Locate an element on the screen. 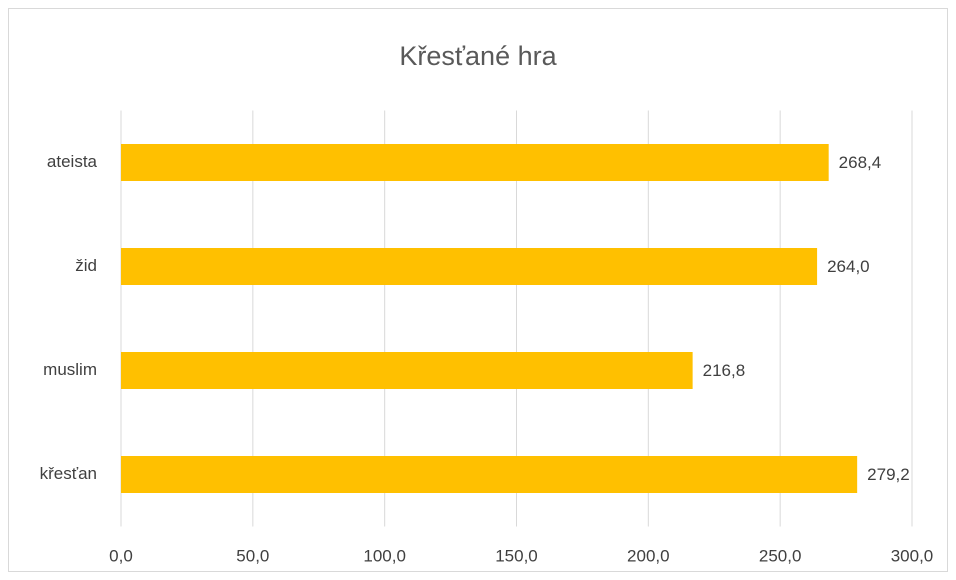 This screenshot has height=580, width=956. x-tick-label: 150,0 is located at coordinates (516, 555).